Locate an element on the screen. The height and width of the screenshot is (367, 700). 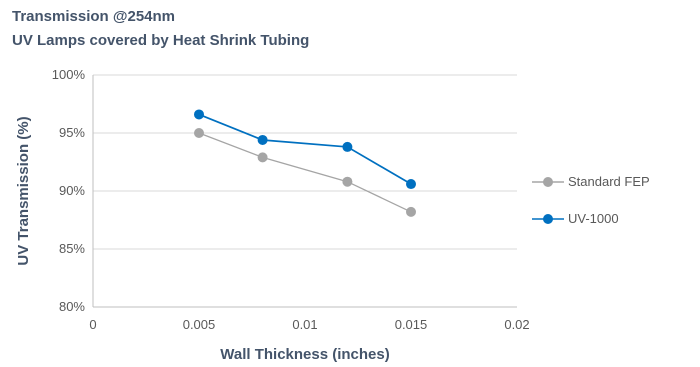
y-tick-label: 80% is located at coordinates (72, 306).